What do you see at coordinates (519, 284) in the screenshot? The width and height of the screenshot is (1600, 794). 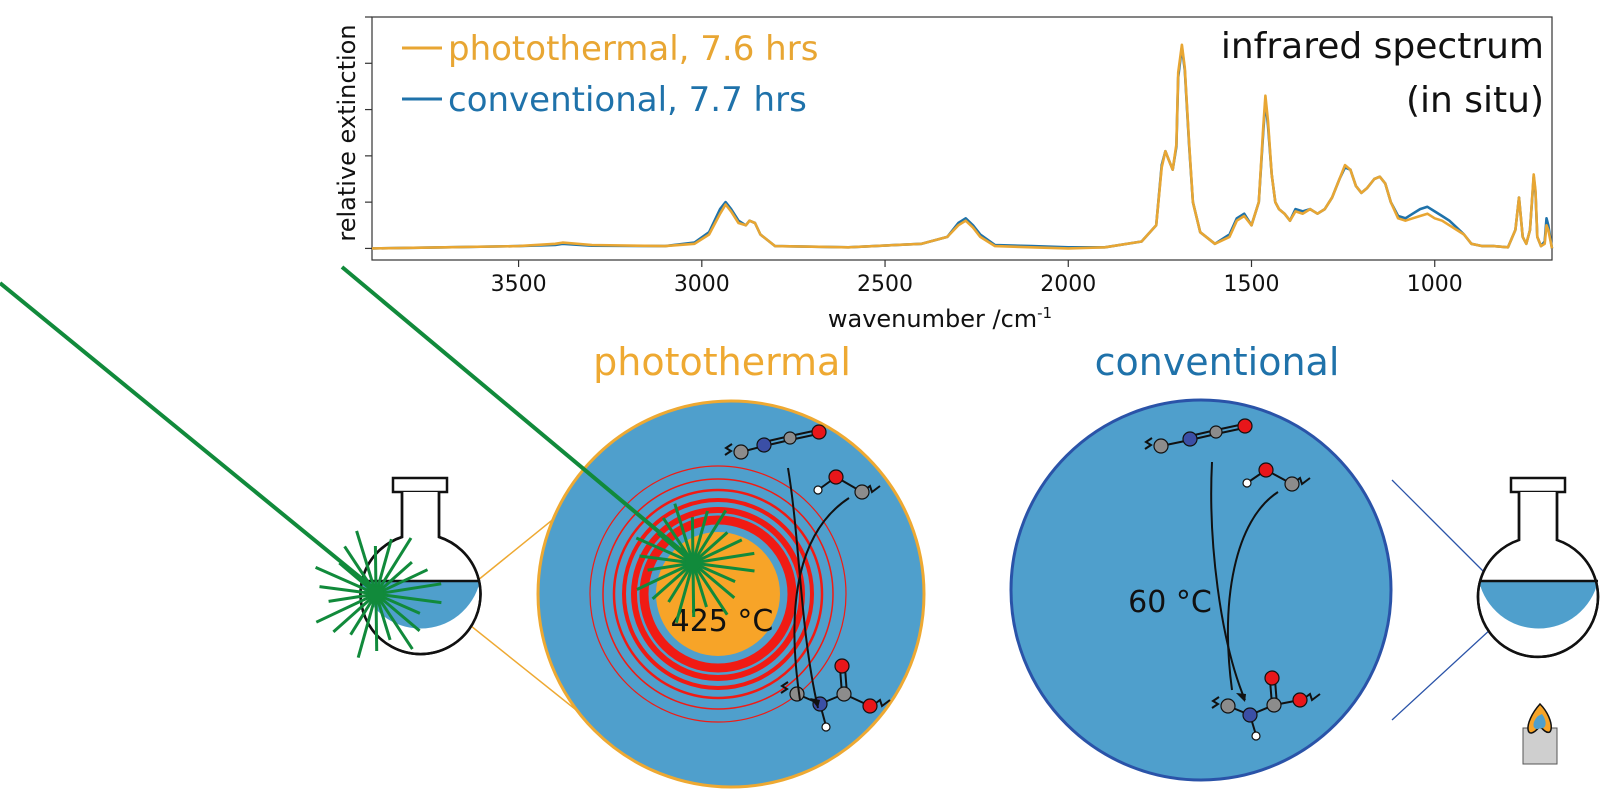 I see `x-tick-label: 3500` at bounding box center [519, 284].